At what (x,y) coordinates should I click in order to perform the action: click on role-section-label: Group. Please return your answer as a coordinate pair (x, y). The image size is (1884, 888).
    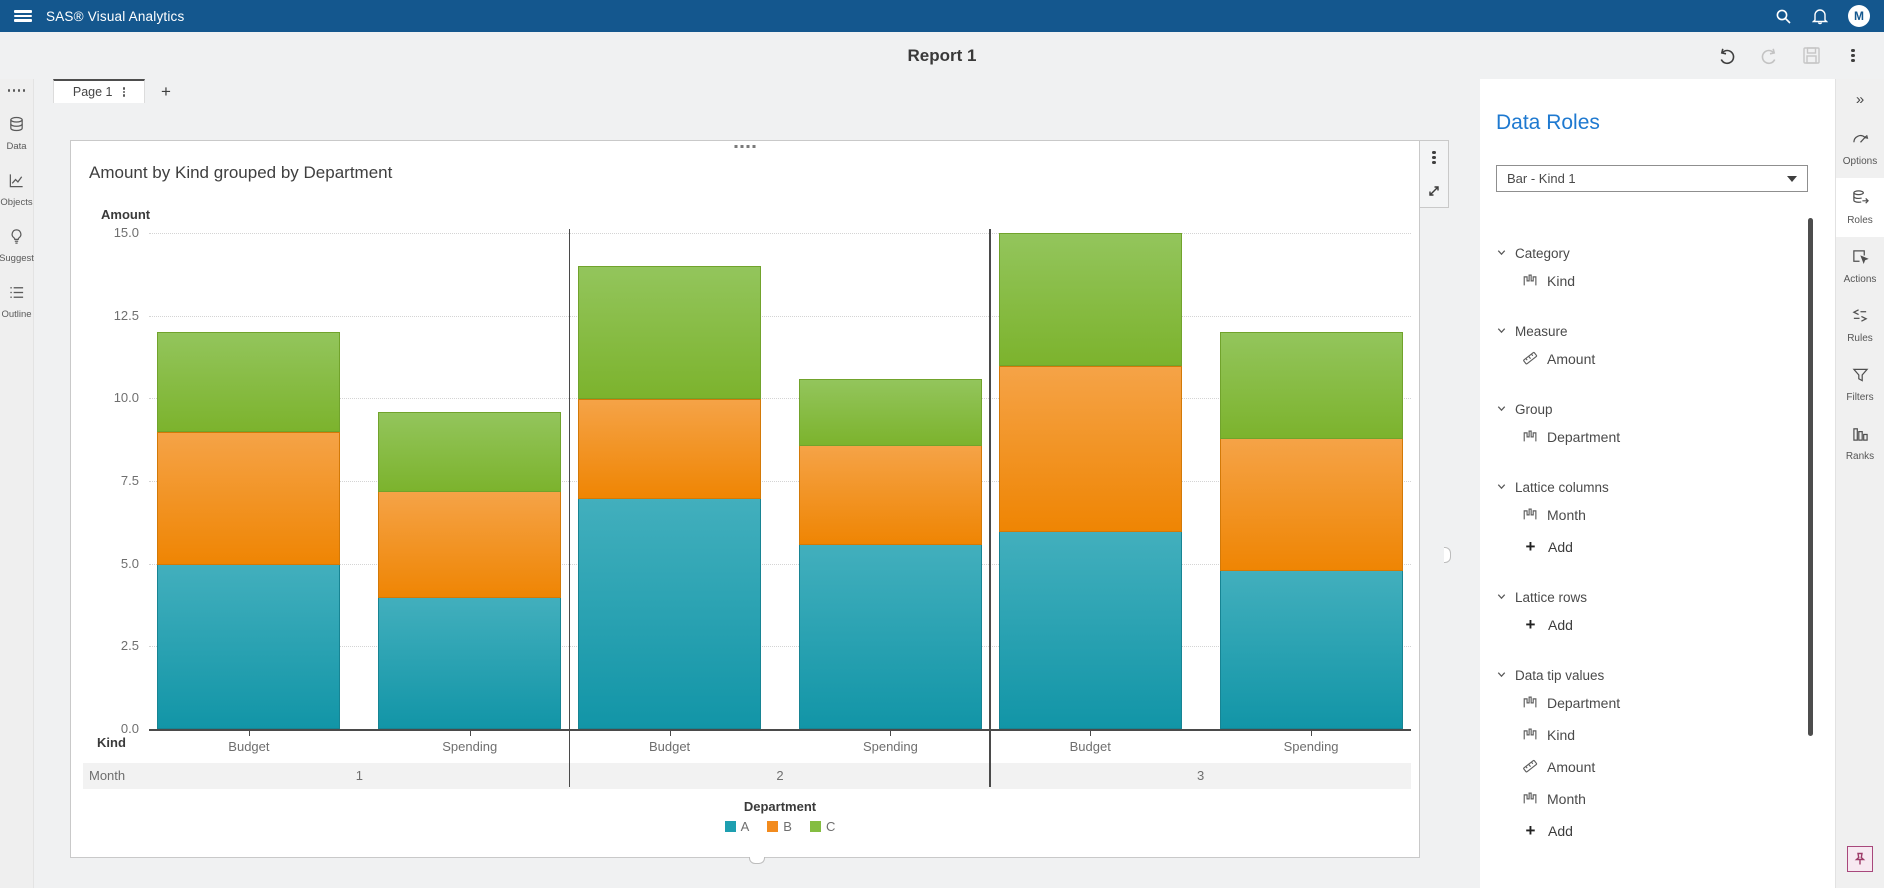
    Looking at the image, I should click on (1534, 409).